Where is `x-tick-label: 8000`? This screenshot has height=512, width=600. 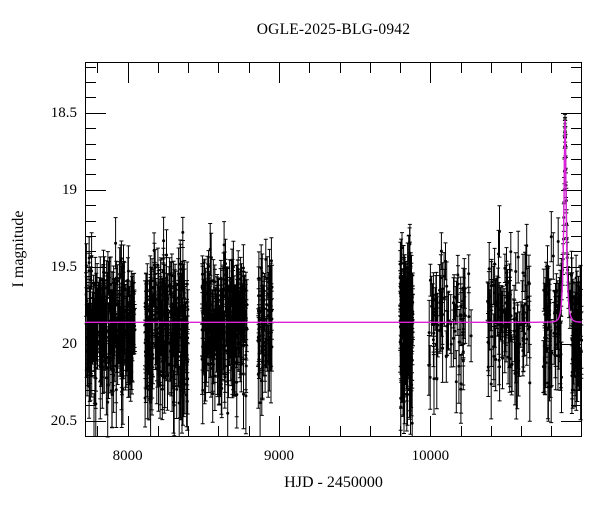
x-tick-label: 8000 is located at coordinates (127, 456).